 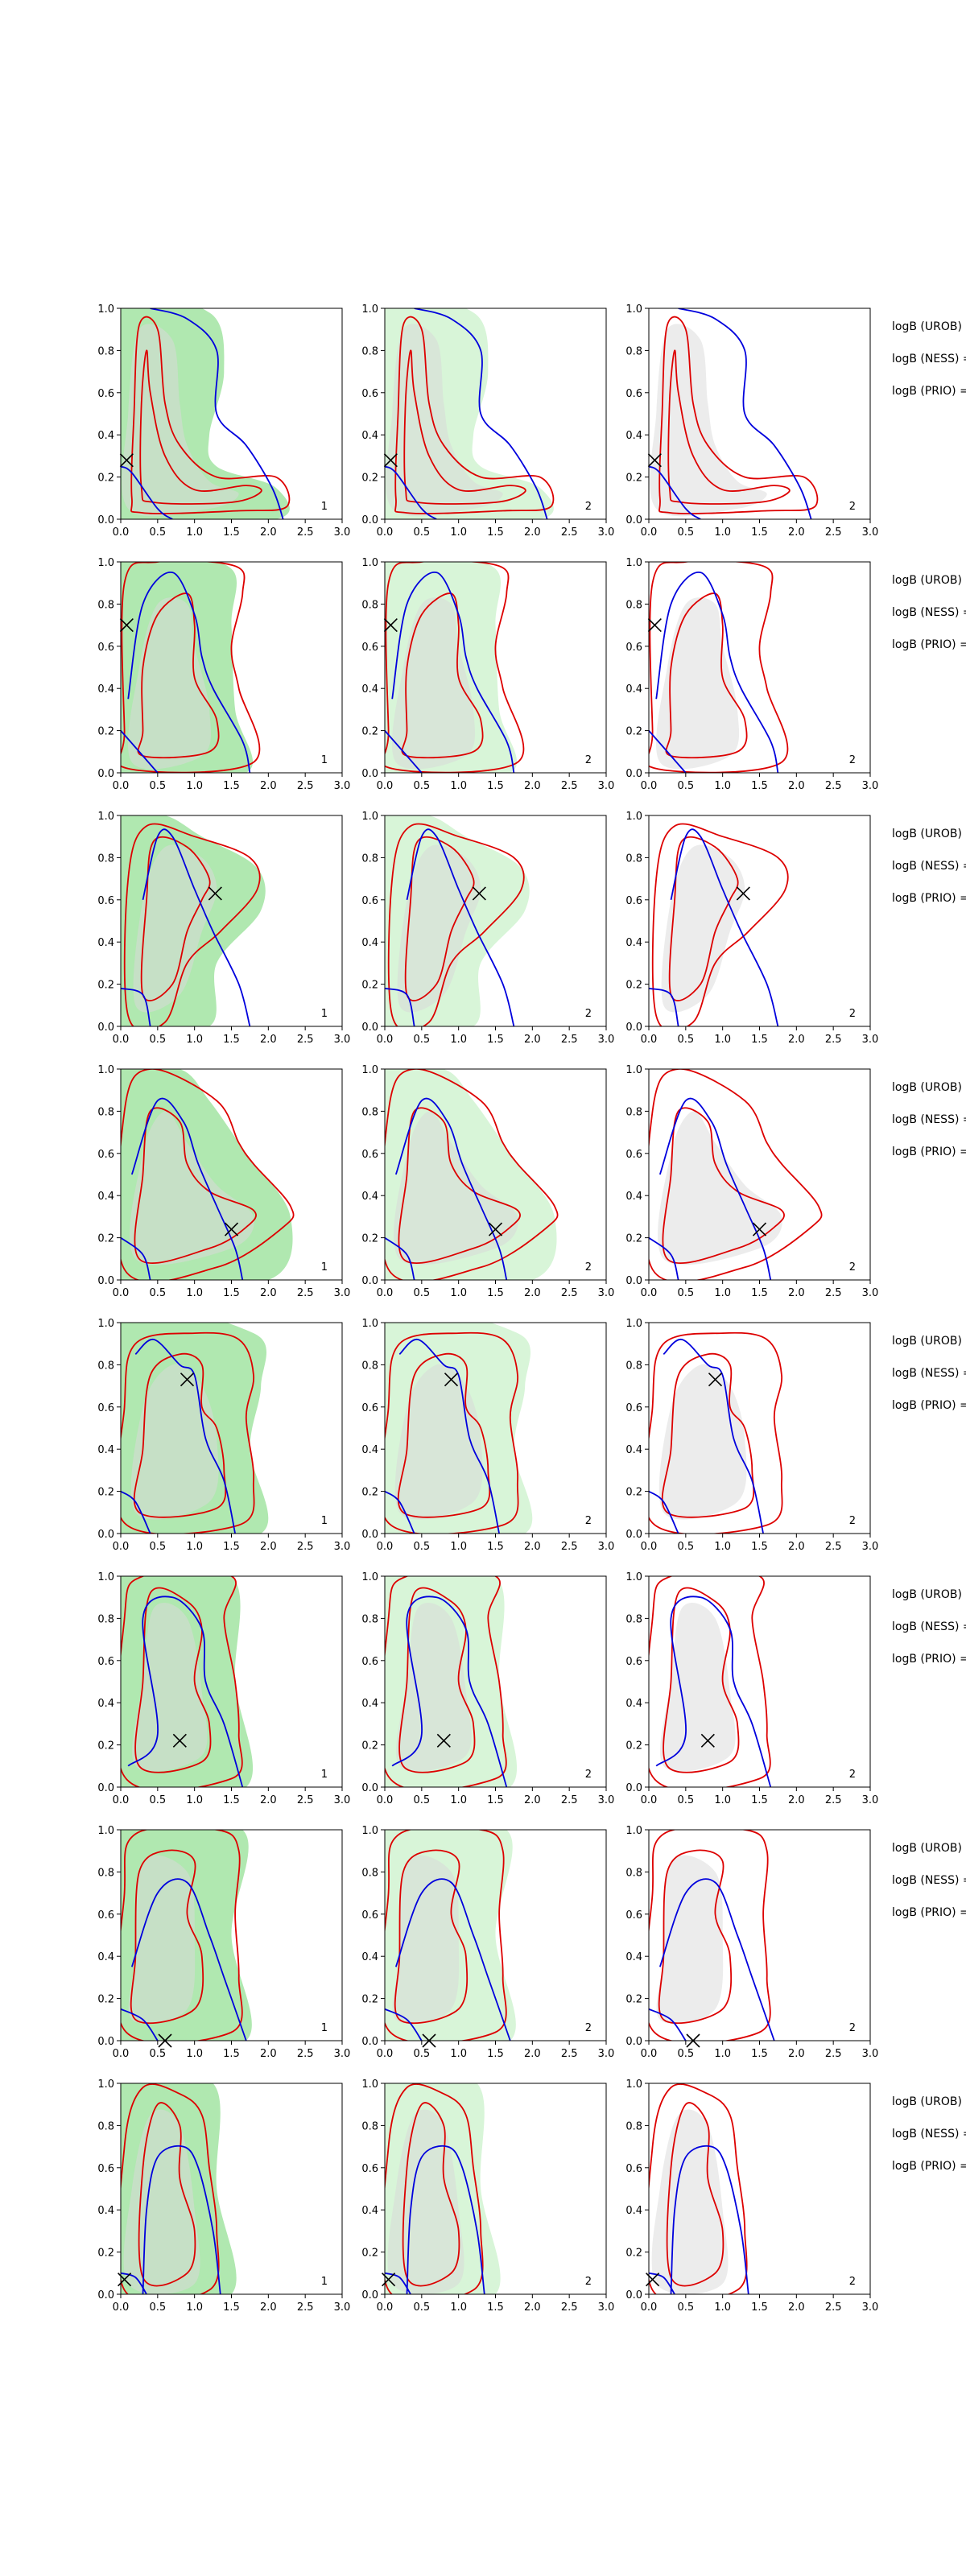 What do you see at coordinates (324, 1775) in the screenshot?
I see `panel-label: 1` at bounding box center [324, 1775].